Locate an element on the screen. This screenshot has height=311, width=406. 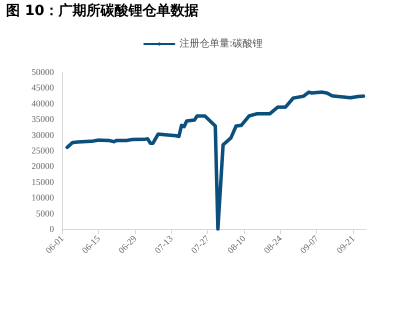
y-tick-label: 45000 is located at coordinates (43, 87).